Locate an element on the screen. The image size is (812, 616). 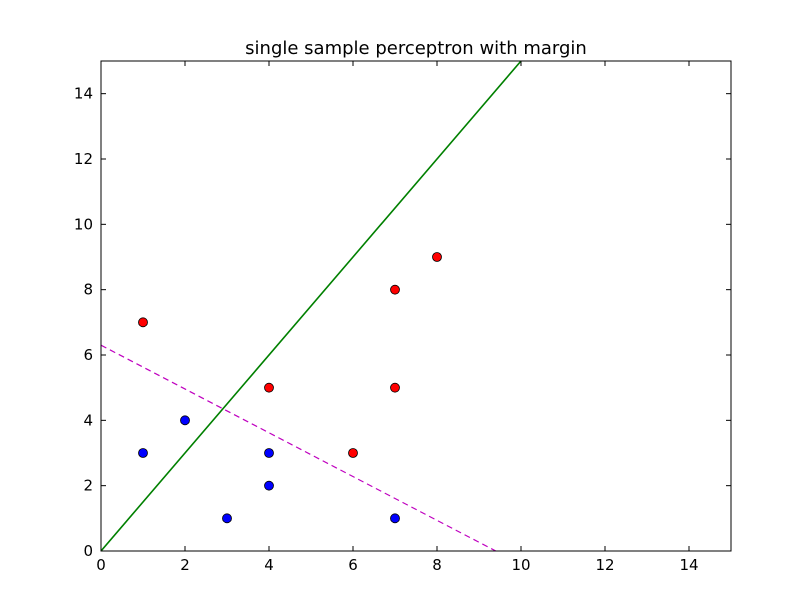
y-tick-label: 8 is located at coordinates (88, 290).